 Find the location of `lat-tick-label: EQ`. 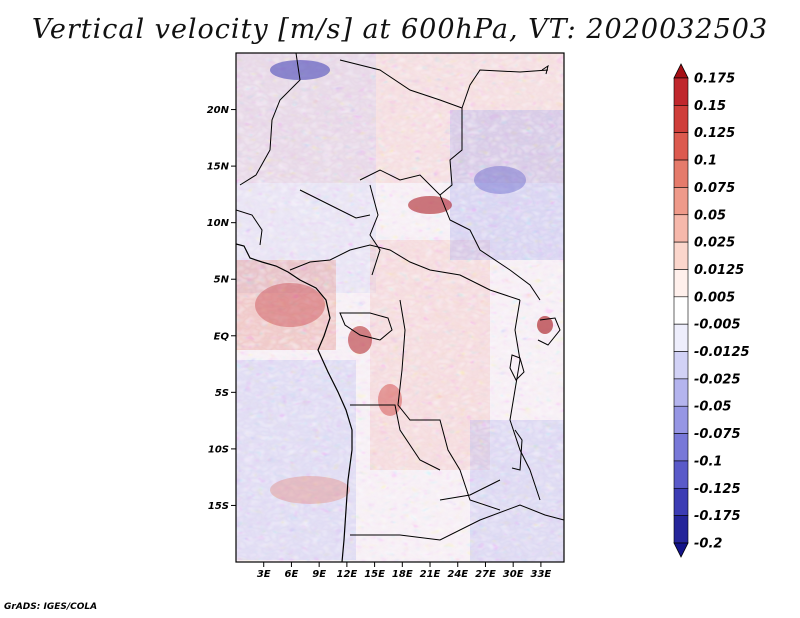

lat-tick-label: EQ is located at coordinates (222, 336).